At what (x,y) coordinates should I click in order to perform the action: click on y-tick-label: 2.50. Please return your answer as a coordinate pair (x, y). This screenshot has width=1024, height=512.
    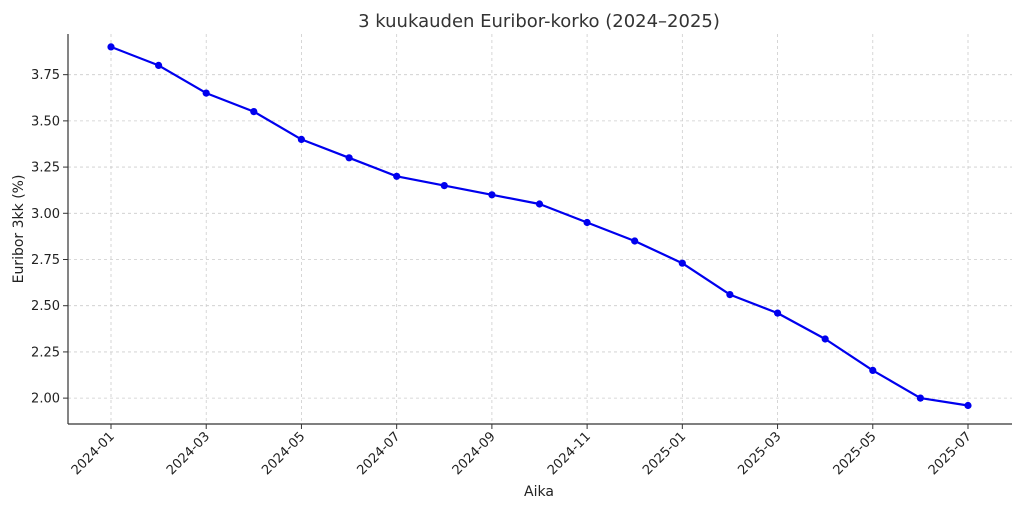
    Looking at the image, I should click on (45, 306).